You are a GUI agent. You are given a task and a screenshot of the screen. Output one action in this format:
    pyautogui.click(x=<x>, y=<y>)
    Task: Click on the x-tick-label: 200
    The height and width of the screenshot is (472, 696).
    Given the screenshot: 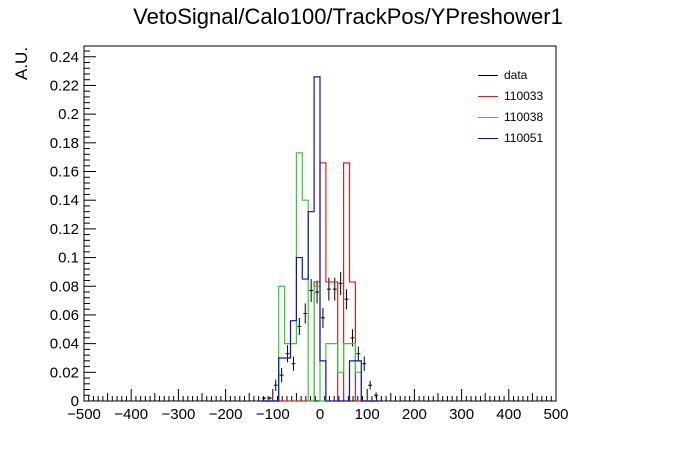 What is the action you would take?
    pyautogui.click(x=414, y=414)
    